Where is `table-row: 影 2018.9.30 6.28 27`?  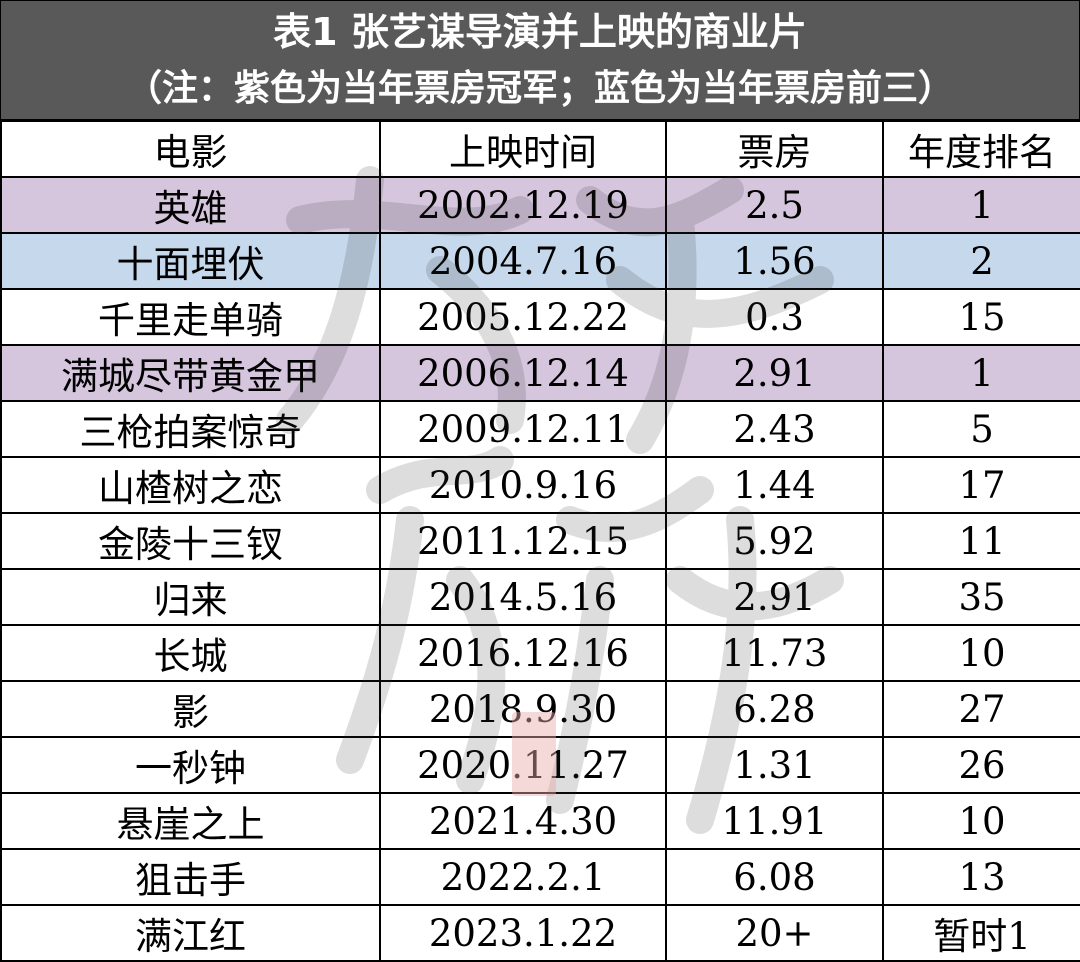
table-row: 影 2018.9.30 6.28 27 is located at coordinates (540, 709).